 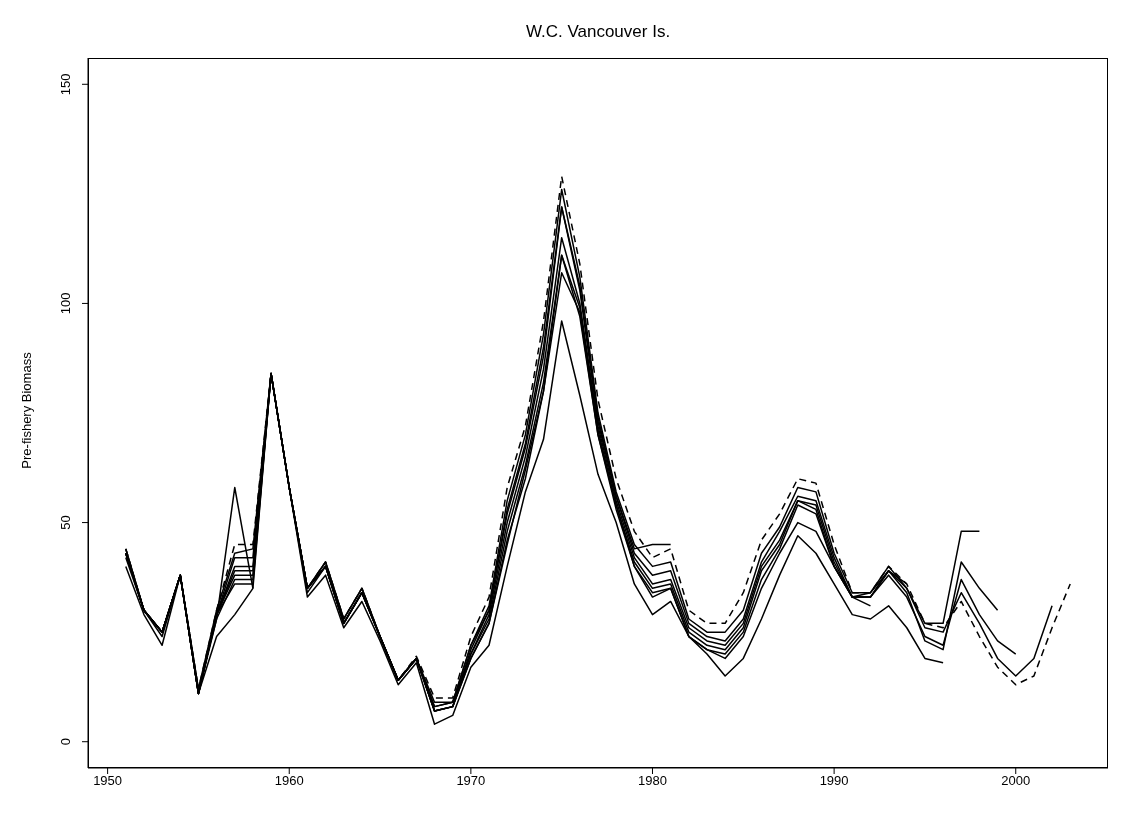 I want to click on x-tick-label: 1970, so click(x=471, y=781).